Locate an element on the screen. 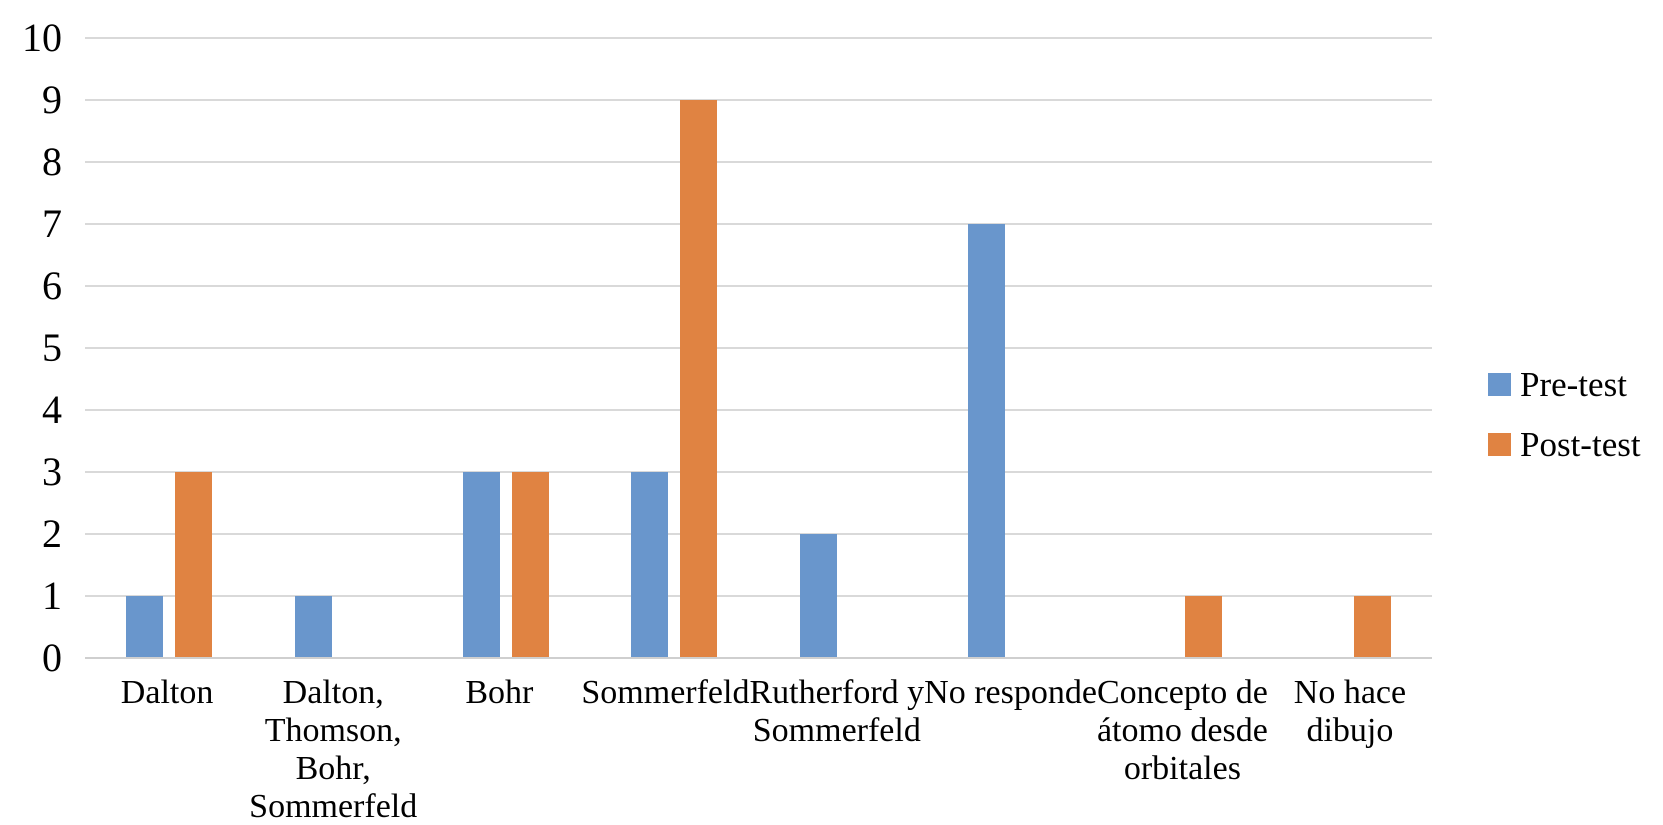  x-label-concepto-de-tomo-desde-orbitales: Concepto de átomo desde orbitales is located at coordinates (1182, 730).